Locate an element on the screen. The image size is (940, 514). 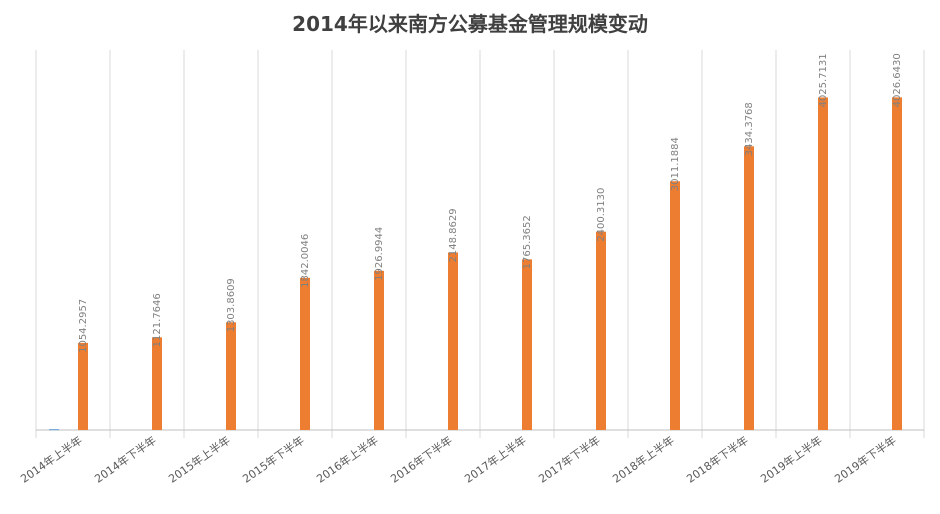
data-label: 2148.8629 is located at coordinates (453, 235).